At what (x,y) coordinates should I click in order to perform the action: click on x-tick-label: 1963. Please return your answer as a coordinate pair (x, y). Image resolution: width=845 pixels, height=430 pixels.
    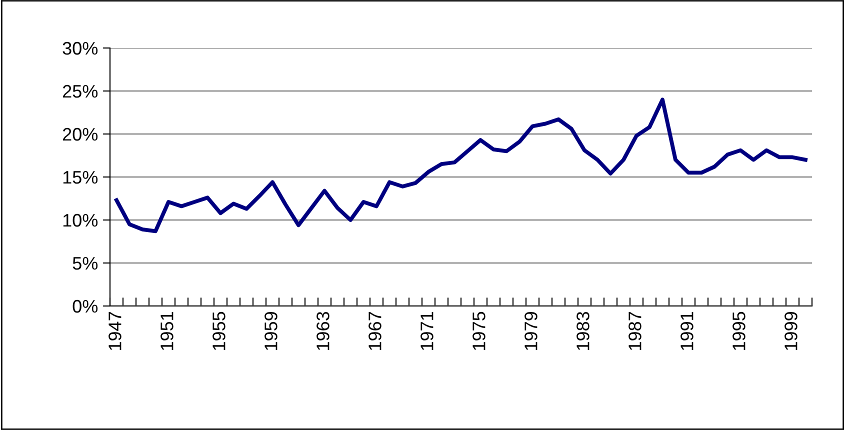
    Looking at the image, I should click on (323, 331).